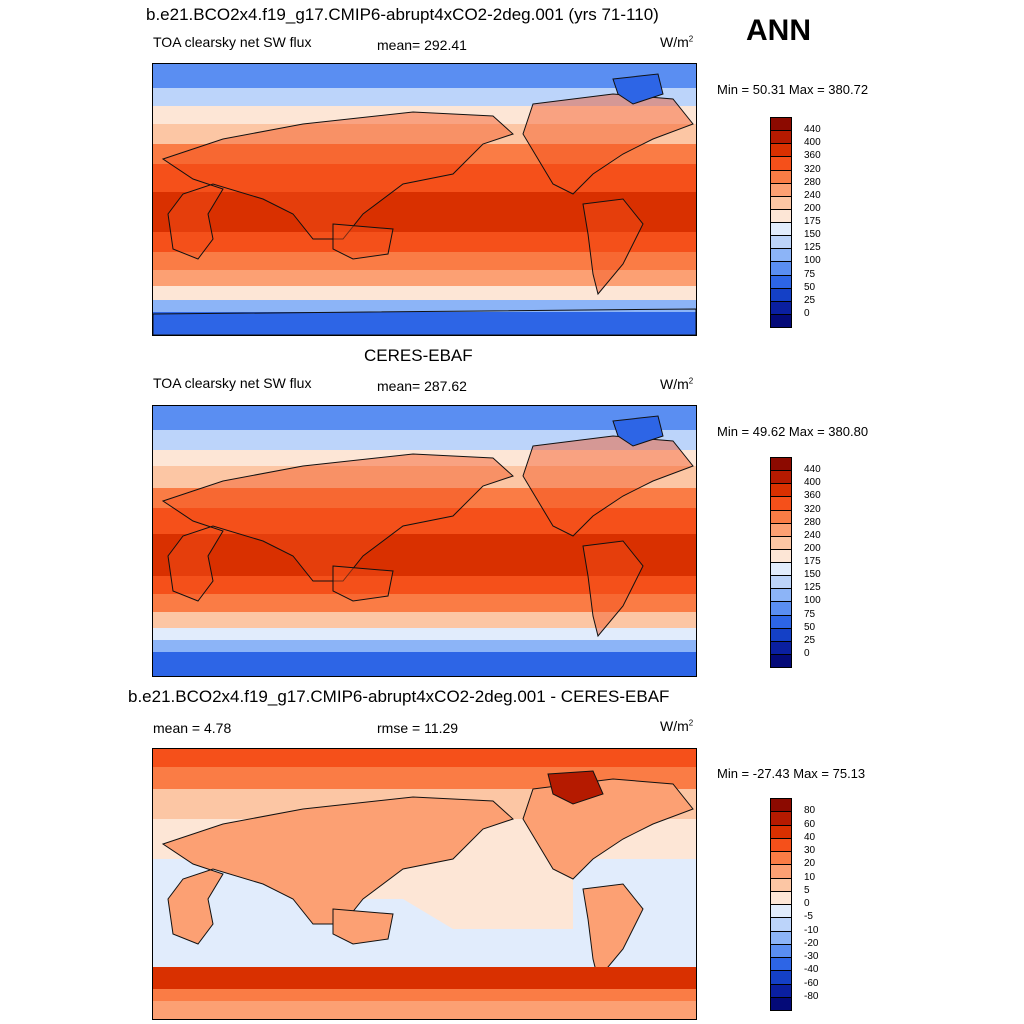 This screenshot has width=1024, height=1024. I want to click on panel2-colorbar: 440 400 360 320 280 240 200 175 150 125 100 75 50 25 0, so click(810, 562).